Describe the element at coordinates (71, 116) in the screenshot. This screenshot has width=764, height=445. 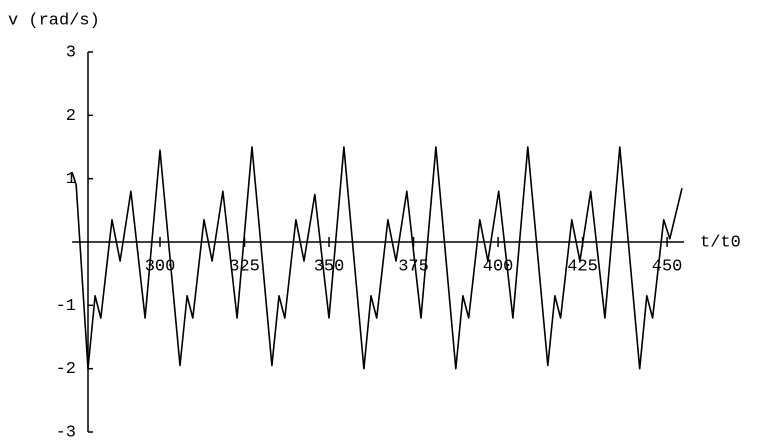
I see `y-tick-label: 2` at that location.